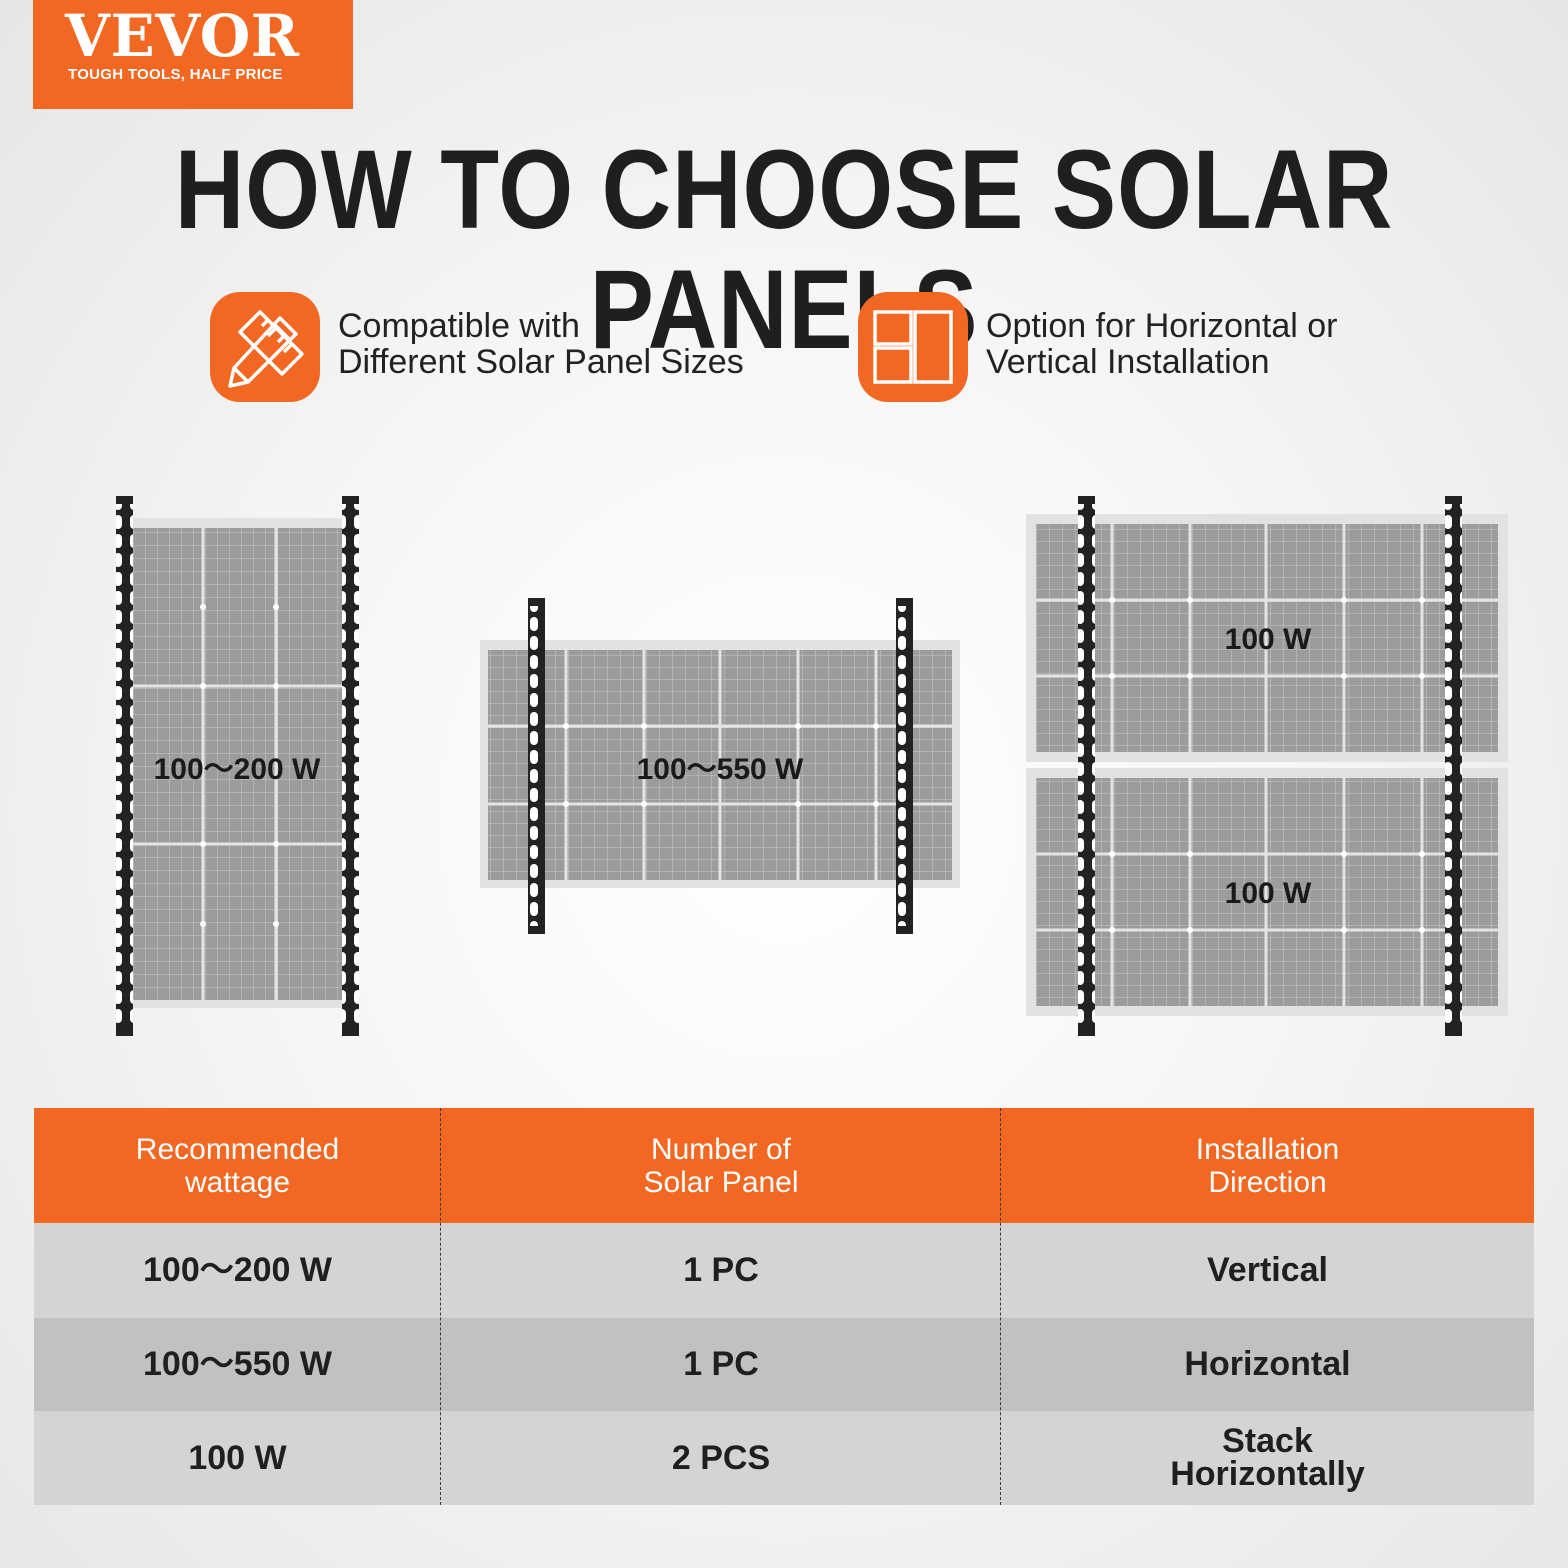  Describe the element at coordinates (237, 1364) in the screenshot. I see `cell-wattage: 100～550 W` at that location.